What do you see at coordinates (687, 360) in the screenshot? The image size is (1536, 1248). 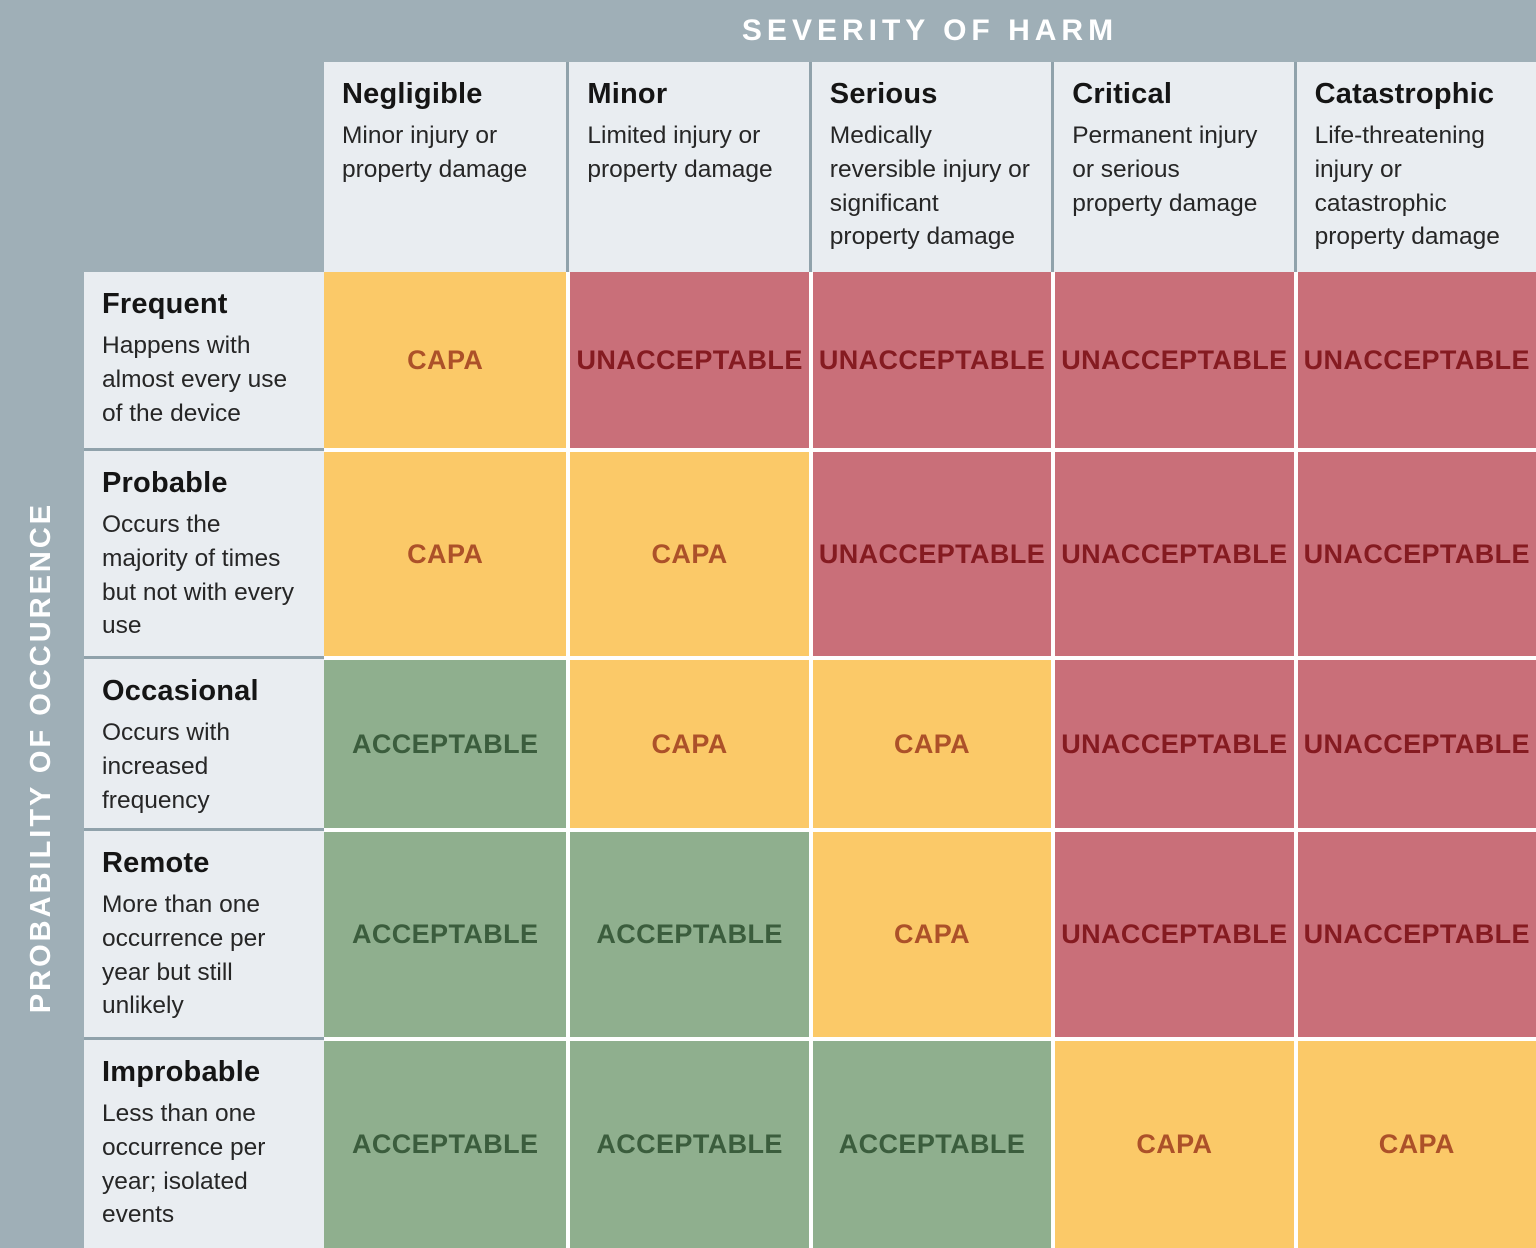 I see `cell-frequent-minor: UNACCEPTABLE` at bounding box center [687, 360].